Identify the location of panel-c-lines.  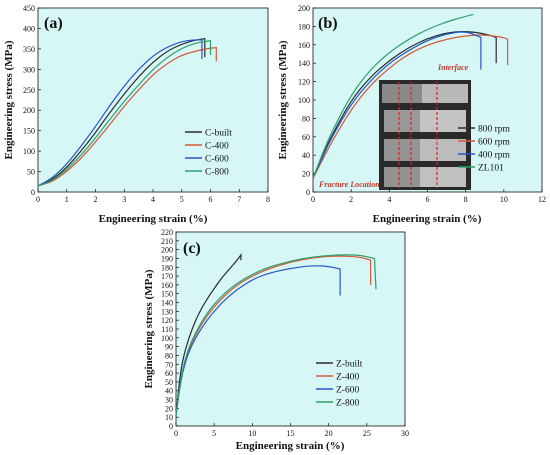
(276, 334).